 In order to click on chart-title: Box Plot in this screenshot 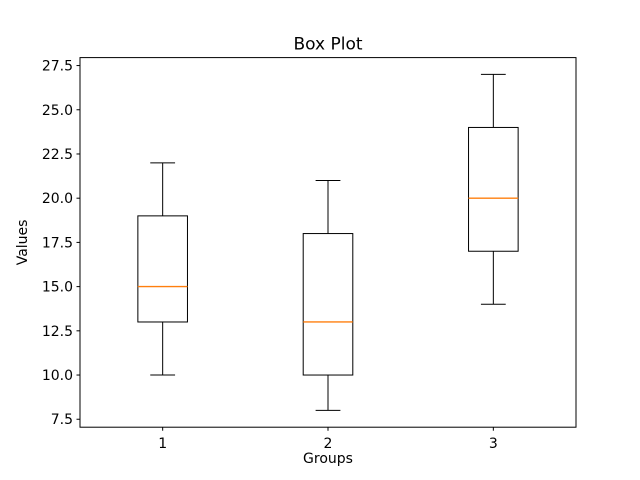, I will do `click(327, 45)`.